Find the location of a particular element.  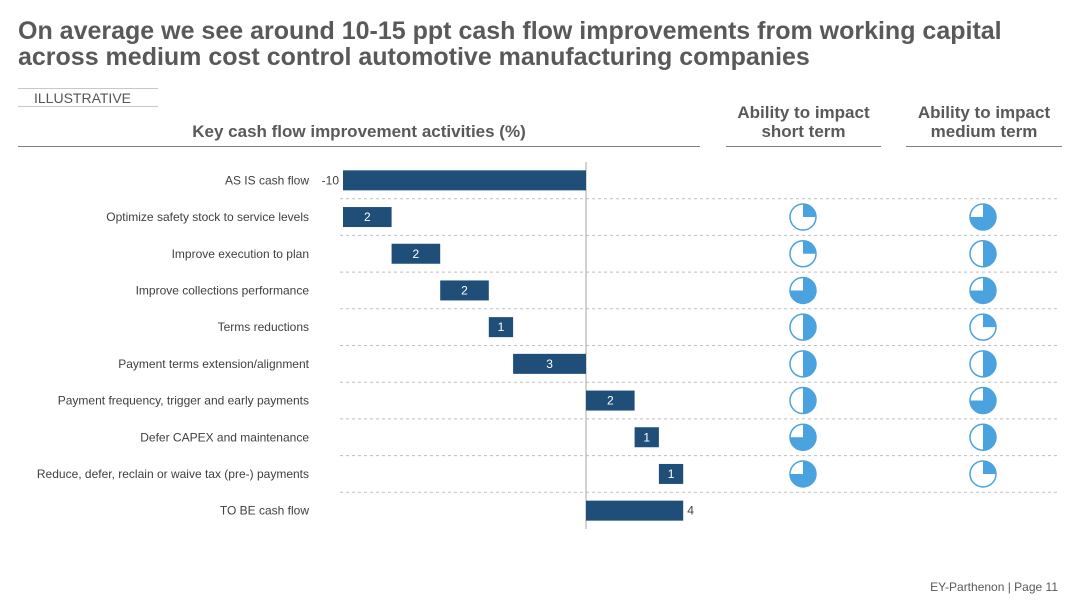

value-label: 3 is located at coordinates (549, 364).